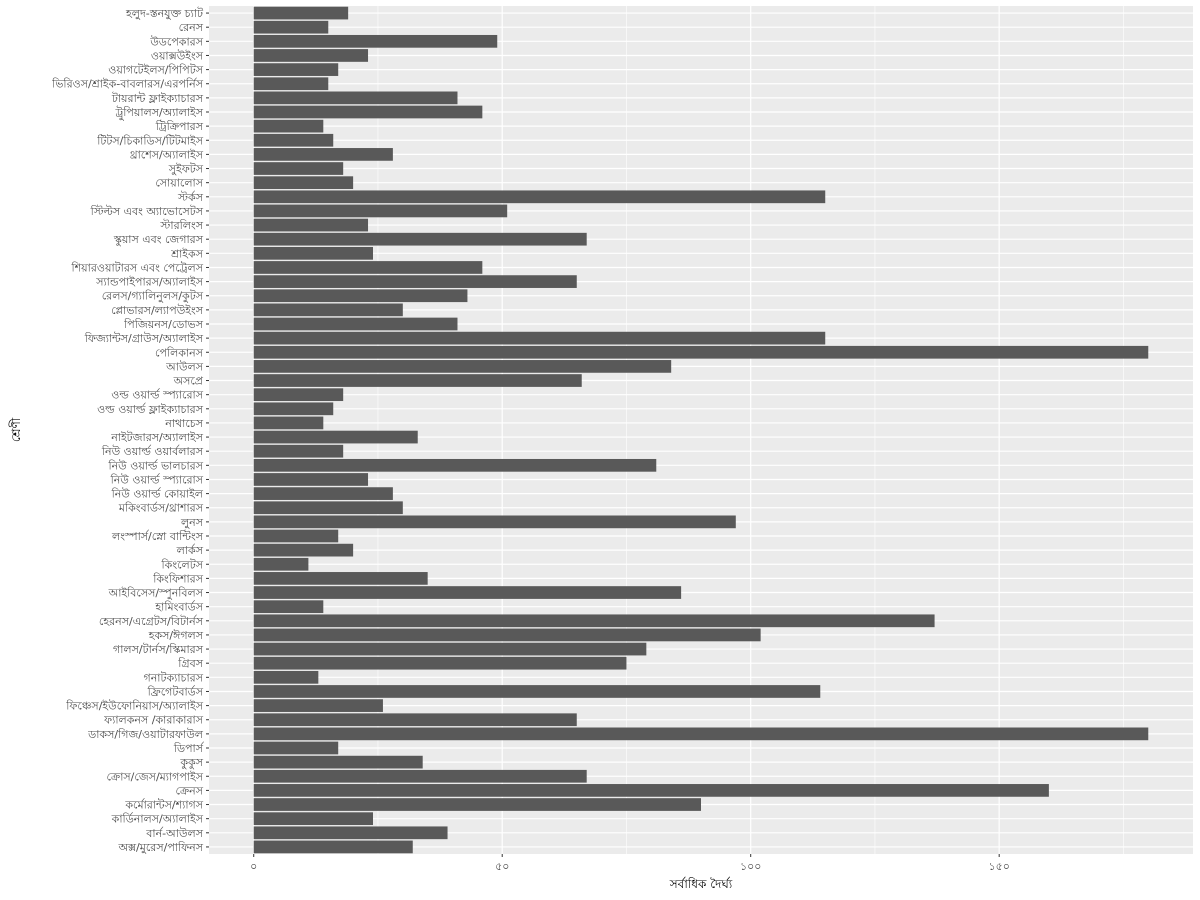  What do you see at coordinates (191, 27) in the screenshot?
I see `category-label: রেনস` at bounding box center [191, 27].